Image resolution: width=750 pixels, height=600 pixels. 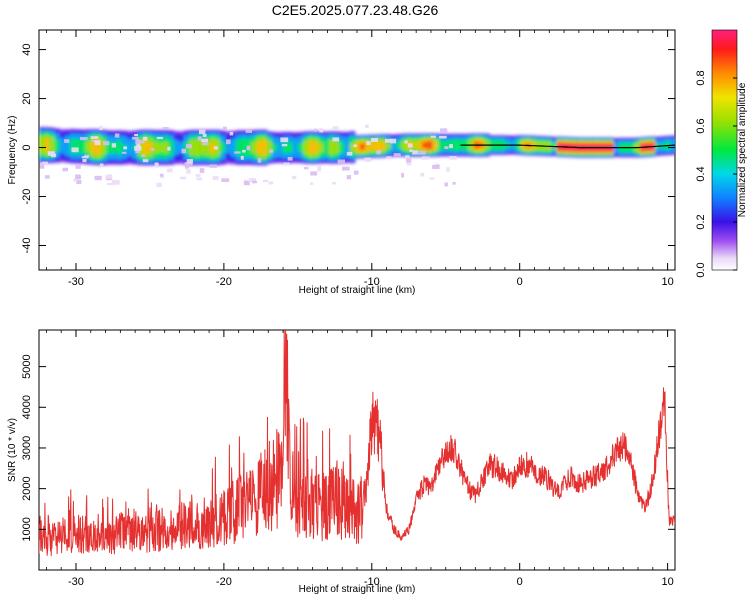 I want to click on snr-x-tick-label: -20, so click(x=224, y=582).